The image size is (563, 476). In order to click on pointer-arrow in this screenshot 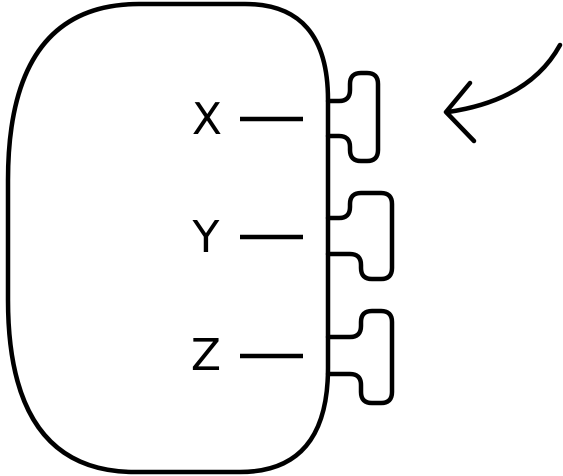, I will do `click(503, 93)`.